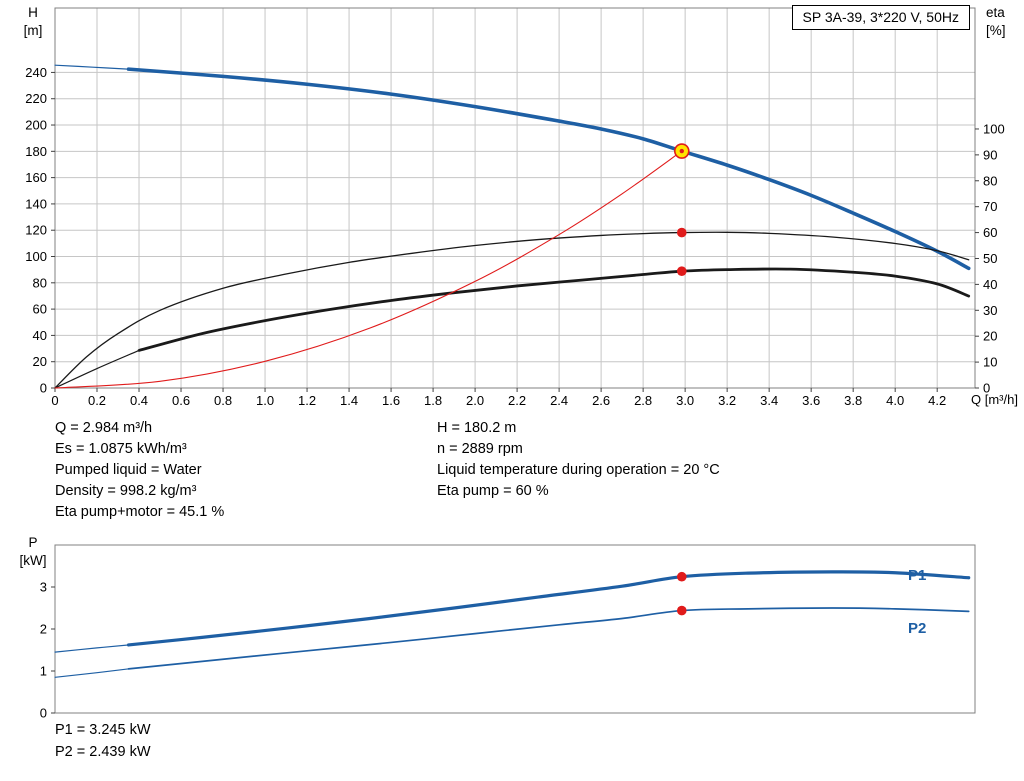  What do you see at coordinates (727, 400) in the screenshot?
I see `tick-label: 3.2` at bounding box center [727, 400].